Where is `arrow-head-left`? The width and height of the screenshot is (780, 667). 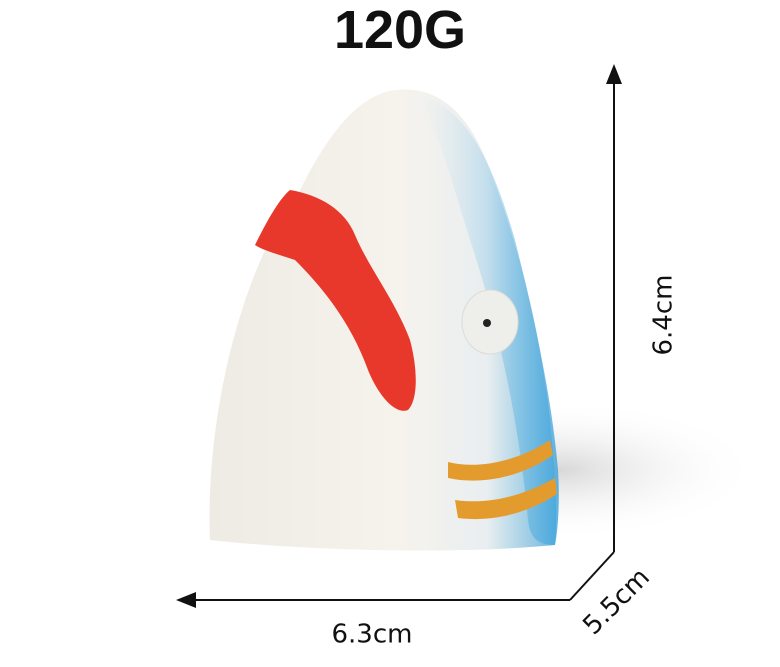 arrow-head-left is located at coordinates (186, 600).